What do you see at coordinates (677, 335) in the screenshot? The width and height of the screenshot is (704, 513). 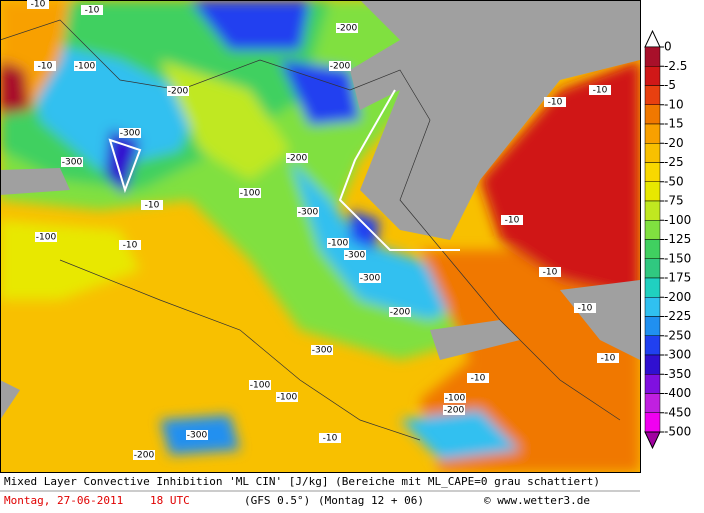 I see `colorbar-label: -250` at bounding box center [677, 335].